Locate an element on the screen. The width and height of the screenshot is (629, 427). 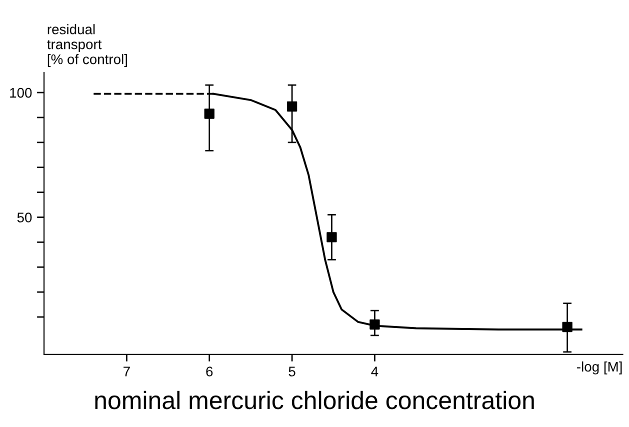
x-tick-label: 4 is located at coordinates (374, 371).